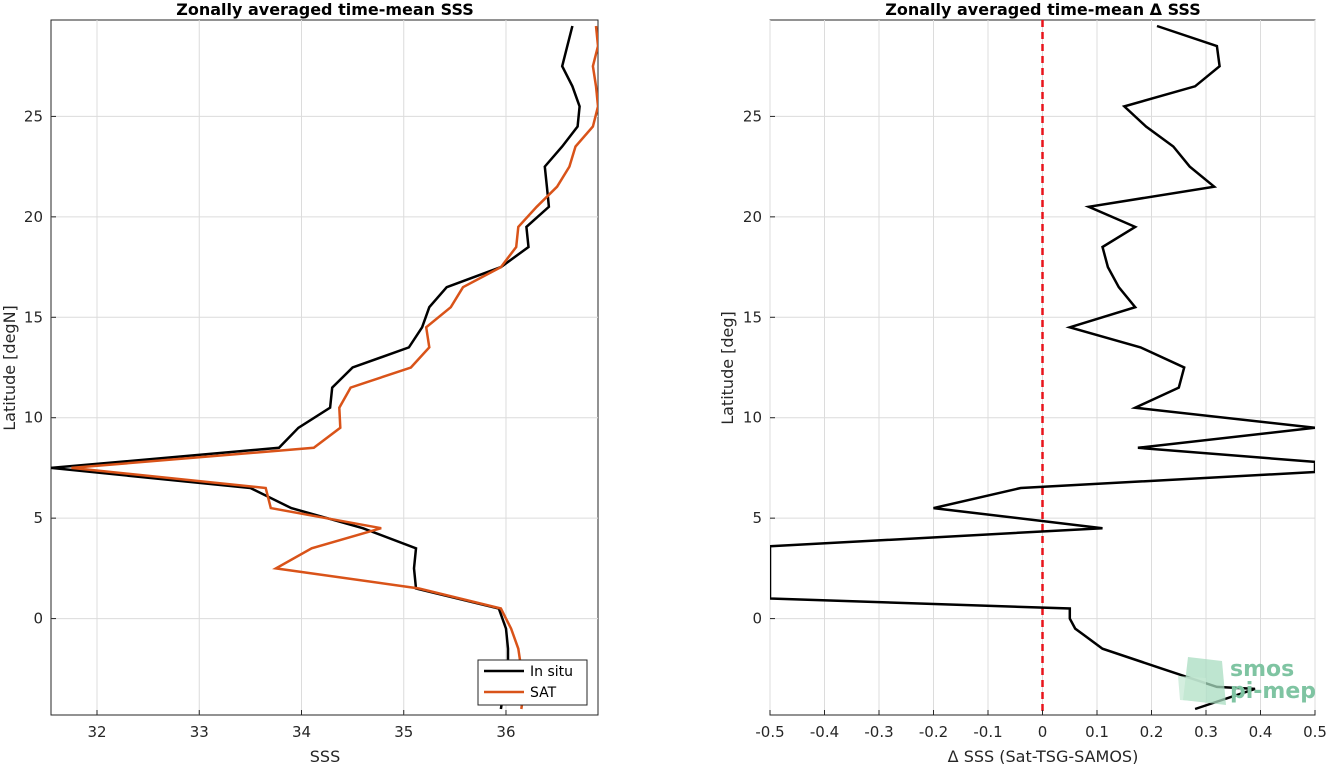 This screenshot has height=764, width=1327. I want to click on delta-sss-chart-title: Zonally averaged time-mean Δ SSS, so click(1043, 9).